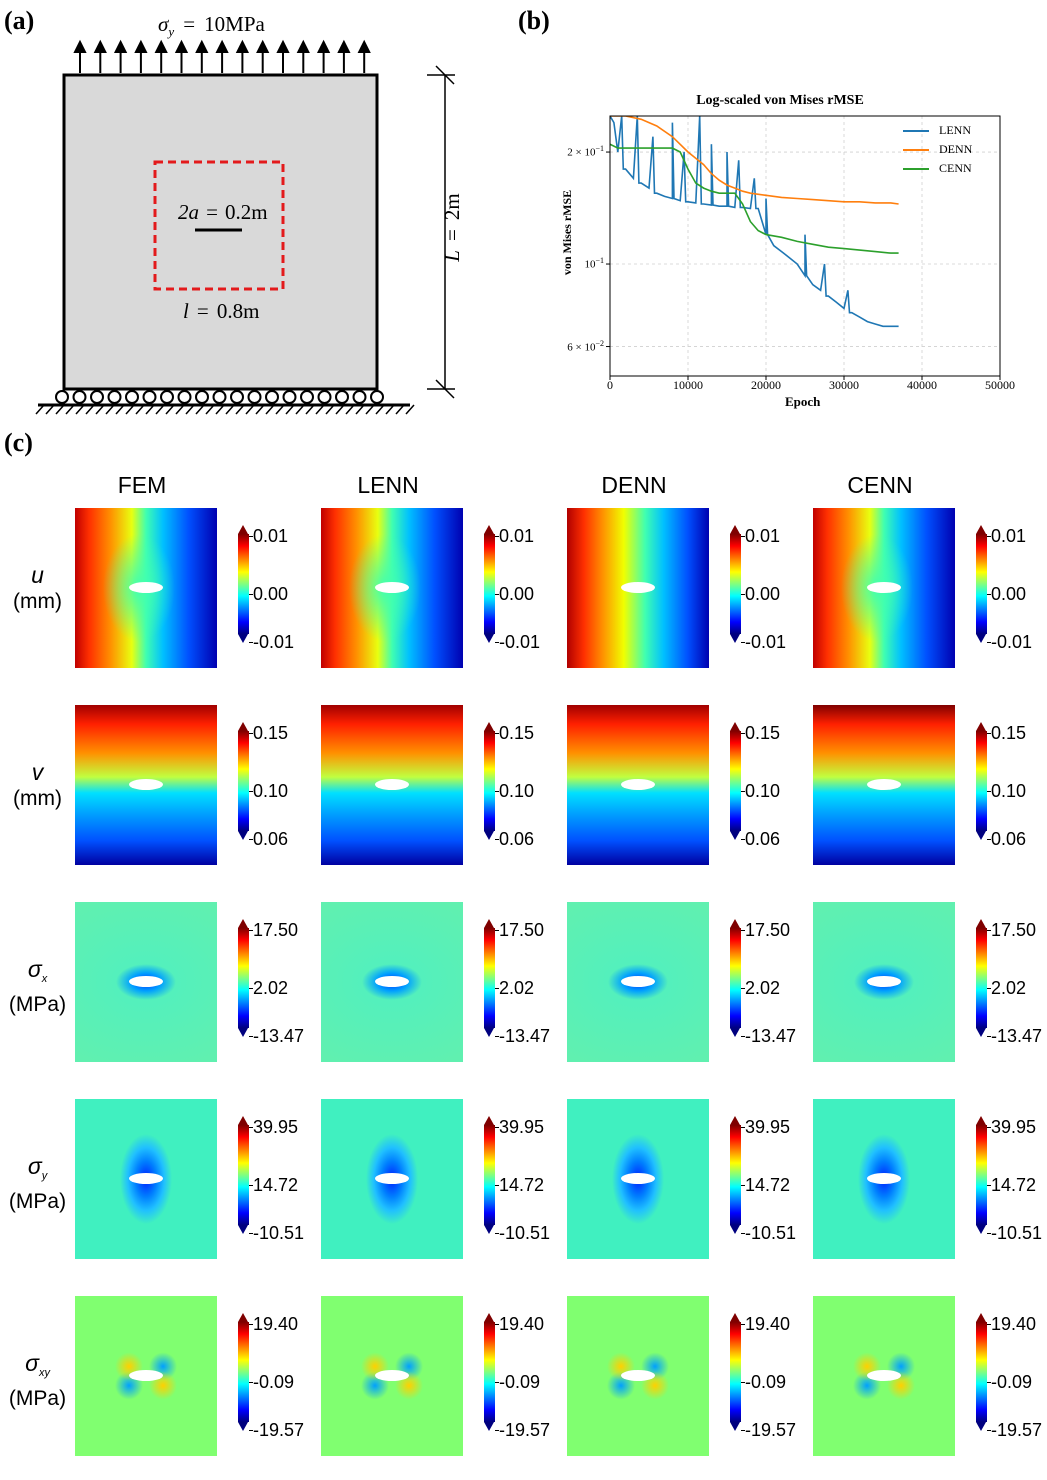 This screenshot has height=1480, width=1047. What do you see at coordinates (37, 1380) in the screenshot?
I see `row-label-sxy: σxy (MPa)` at bounding box center [37, 1380].